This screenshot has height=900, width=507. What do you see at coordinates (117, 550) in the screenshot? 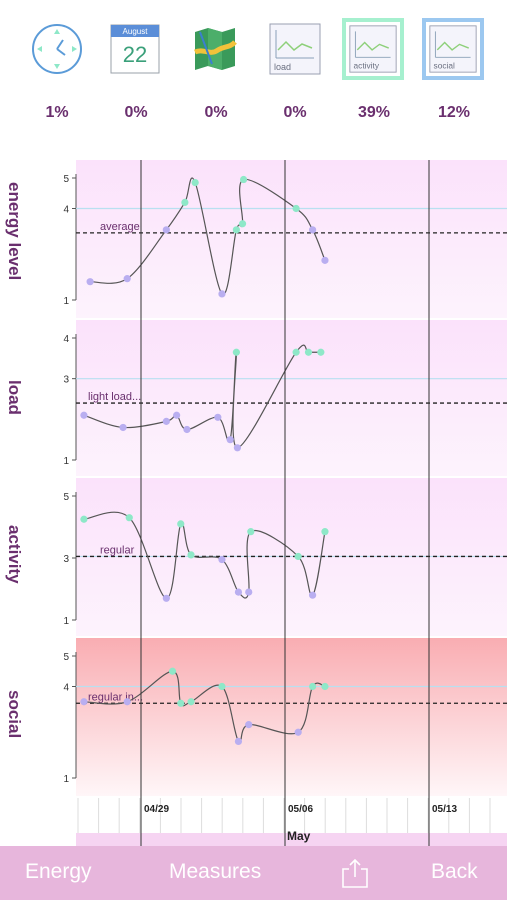
I see `baseline-label: regular` at bounding box center [117, 550].